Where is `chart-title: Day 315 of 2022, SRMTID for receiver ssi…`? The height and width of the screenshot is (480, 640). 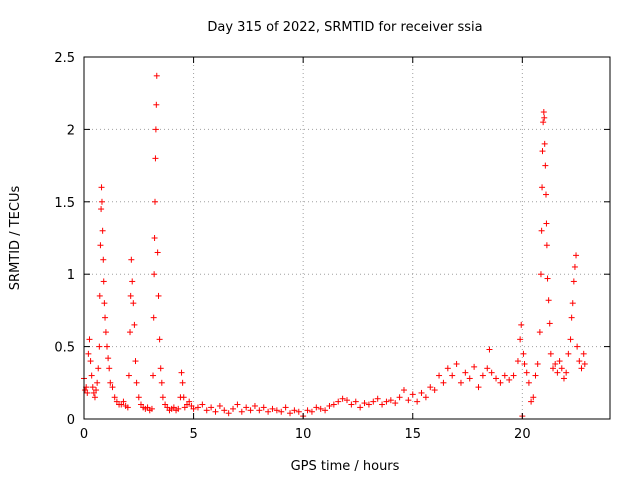
chart-title: Day 315 of 2022, SRMTID for receiver ssi… is located at coordinates (344, 27).